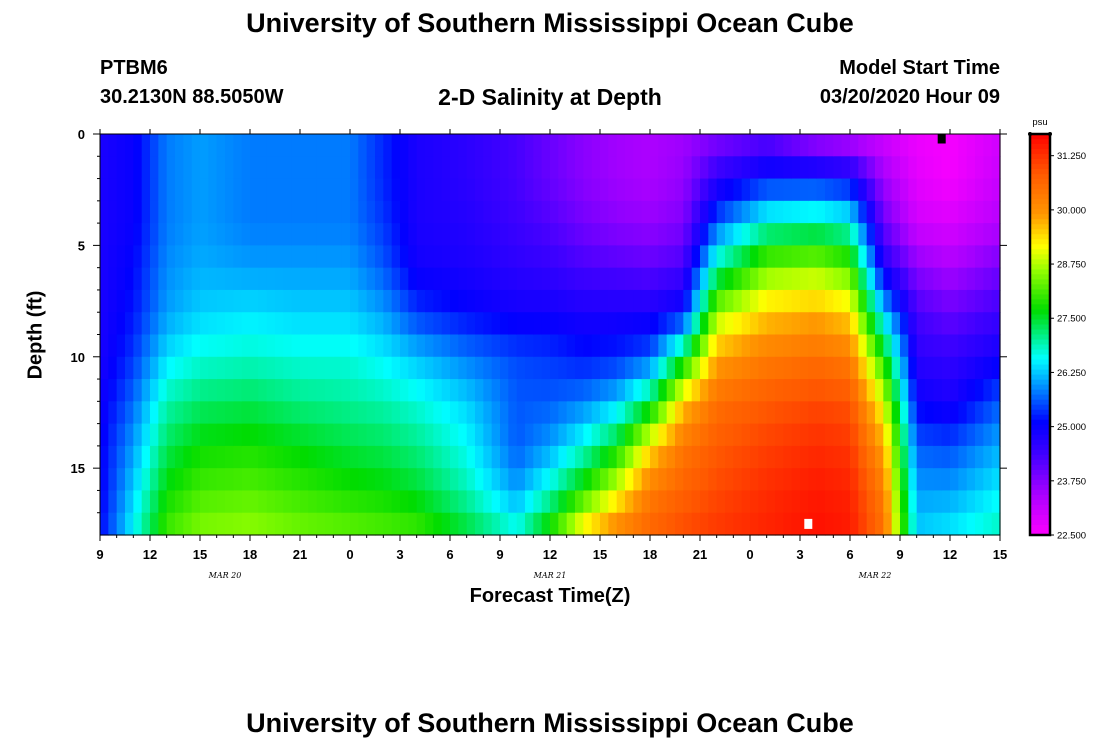  Describe the element at coordinates (1071, 481) in the screenshot. I see `colorbar-tick-label: 23.750` at that location.